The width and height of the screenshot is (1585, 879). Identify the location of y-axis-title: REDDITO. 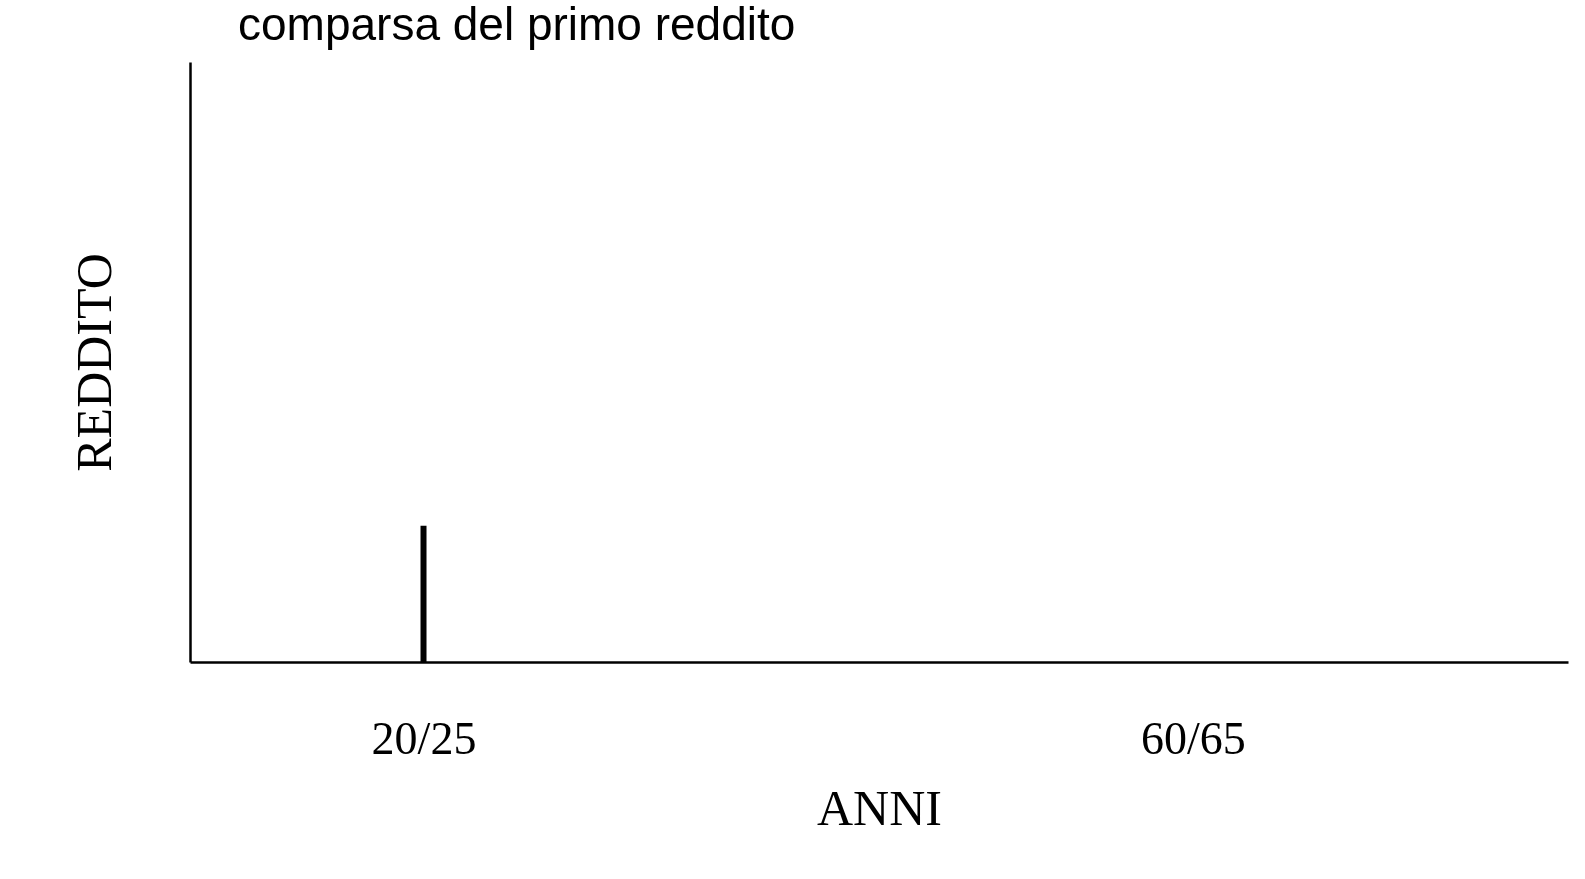
(93, 362).